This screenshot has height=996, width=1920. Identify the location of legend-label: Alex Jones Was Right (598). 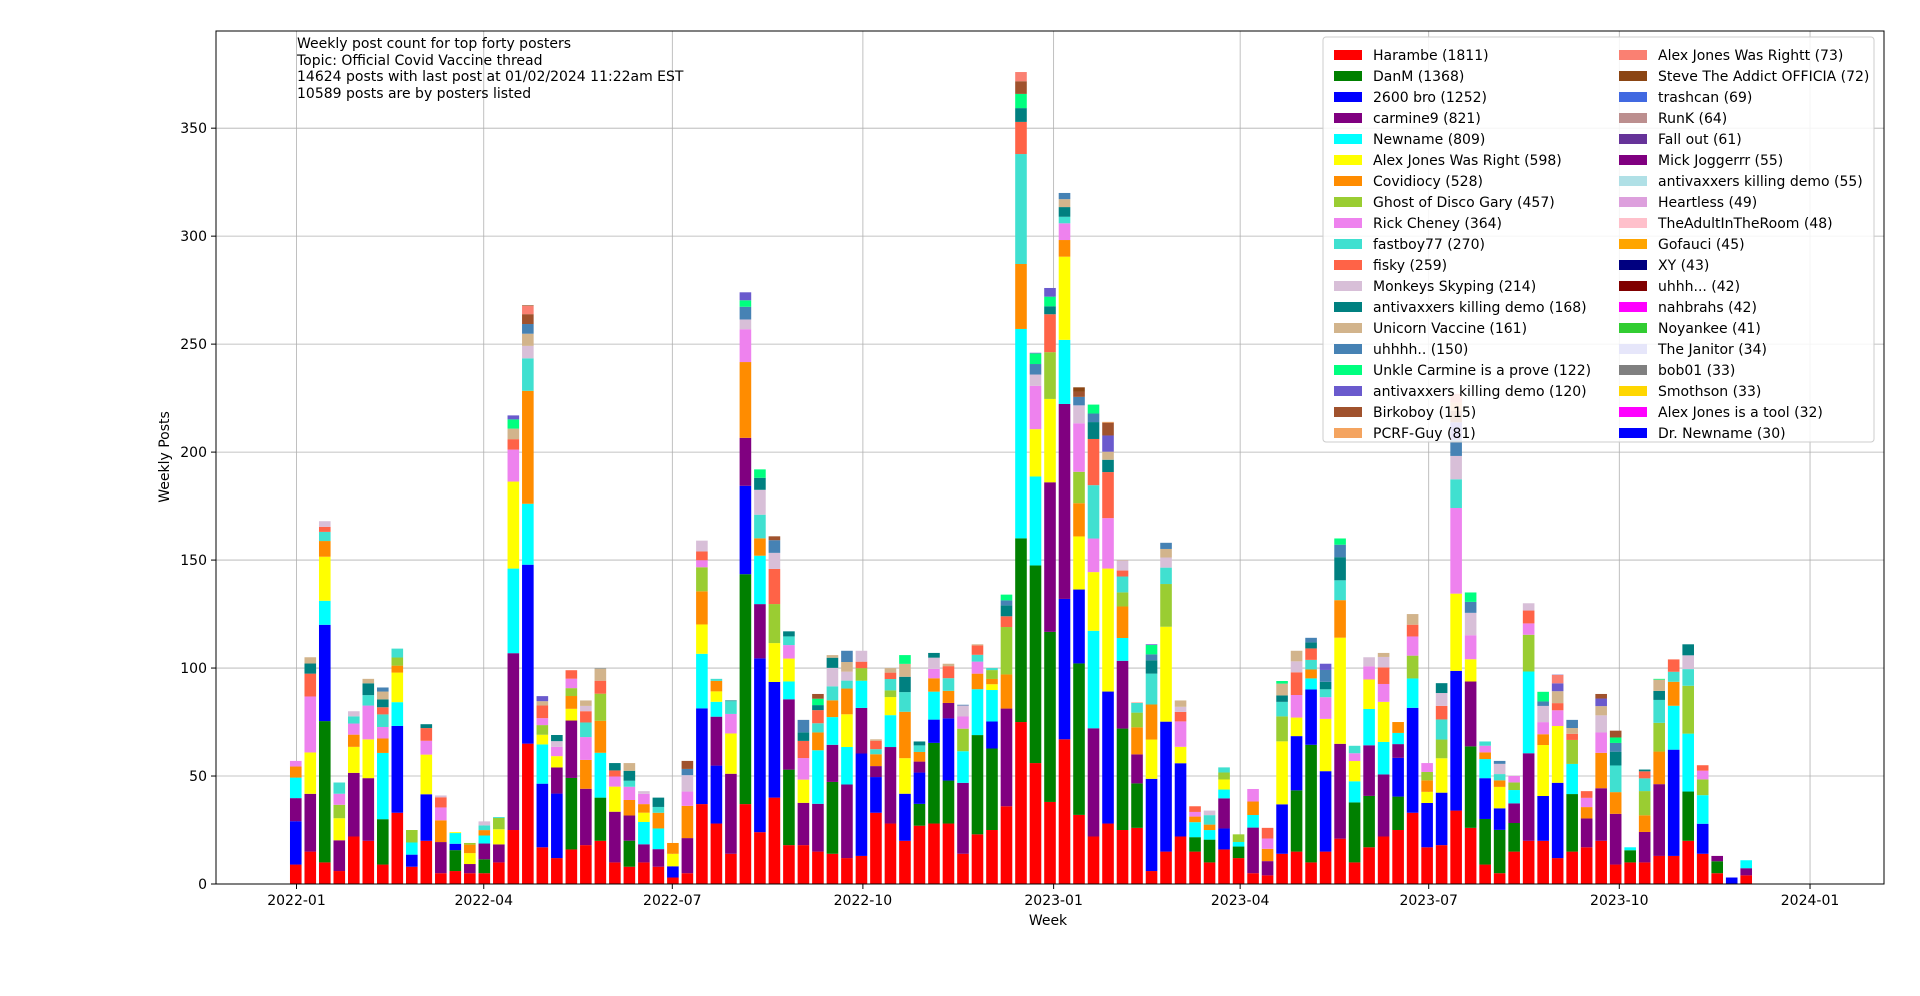
(1467, 161).